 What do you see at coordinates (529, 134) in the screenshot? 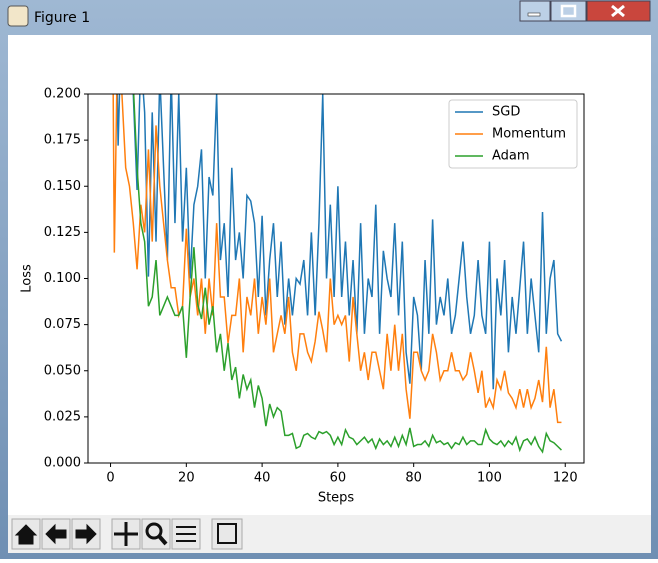
I see `legend-label: Momentum` at bounding box center [529, 134].